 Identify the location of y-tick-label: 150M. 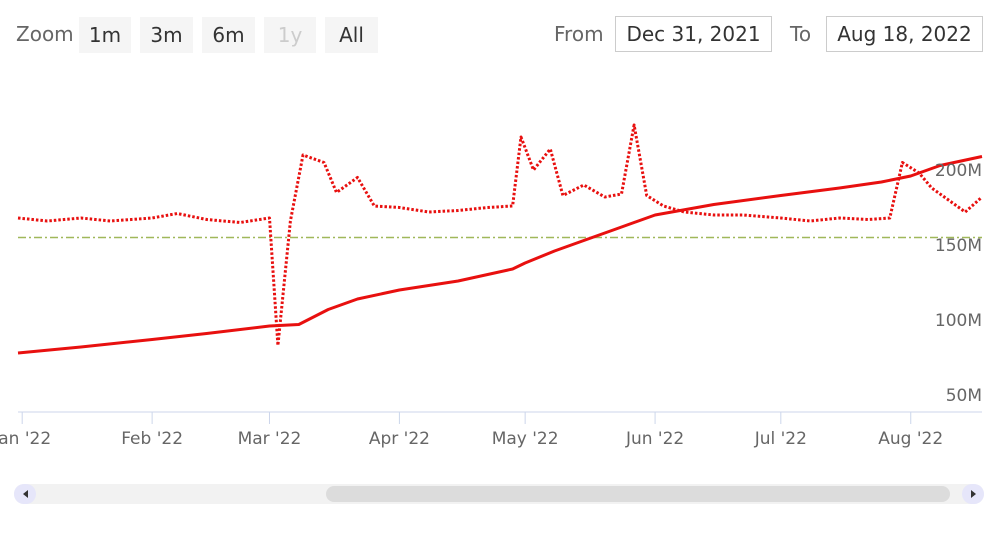
(958, 246).